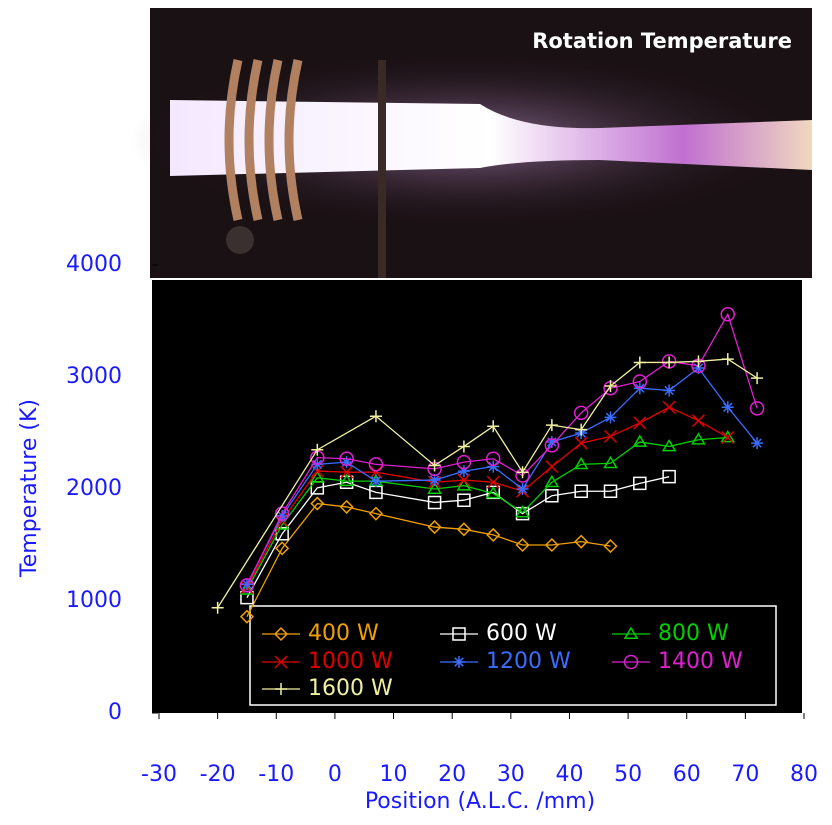 This screenshot has height=825, width=832. What do you see at coordinates (94, 488) in the screenshot?
I see `y-tick-label: 2000` at bounding box center [94, 488].